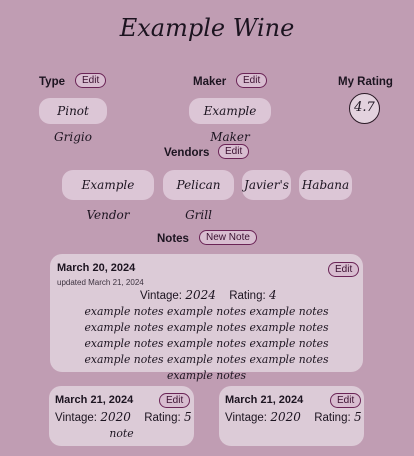 The width and height of the screenshot is (414, 456). I want to click on note-updated: updated March 21, 2024, so click(100, 282).